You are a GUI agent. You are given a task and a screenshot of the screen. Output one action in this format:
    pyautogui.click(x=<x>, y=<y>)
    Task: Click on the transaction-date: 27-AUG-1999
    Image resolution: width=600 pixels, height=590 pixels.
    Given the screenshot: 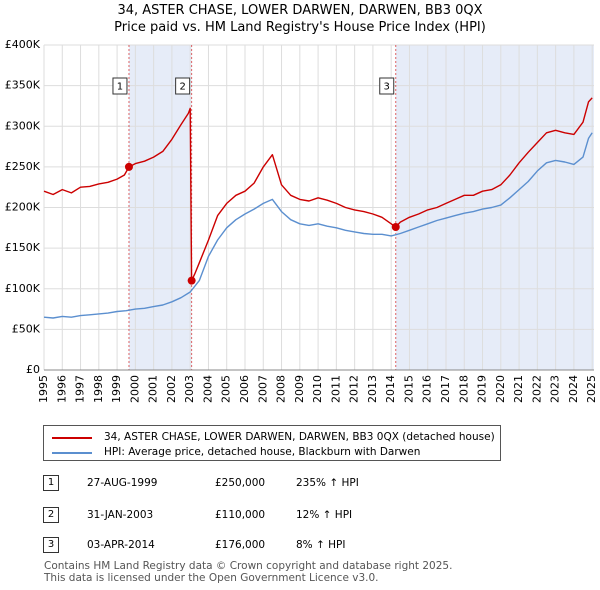 What is the action you would take?
    pyautogui.click(x=122, y=483)
    